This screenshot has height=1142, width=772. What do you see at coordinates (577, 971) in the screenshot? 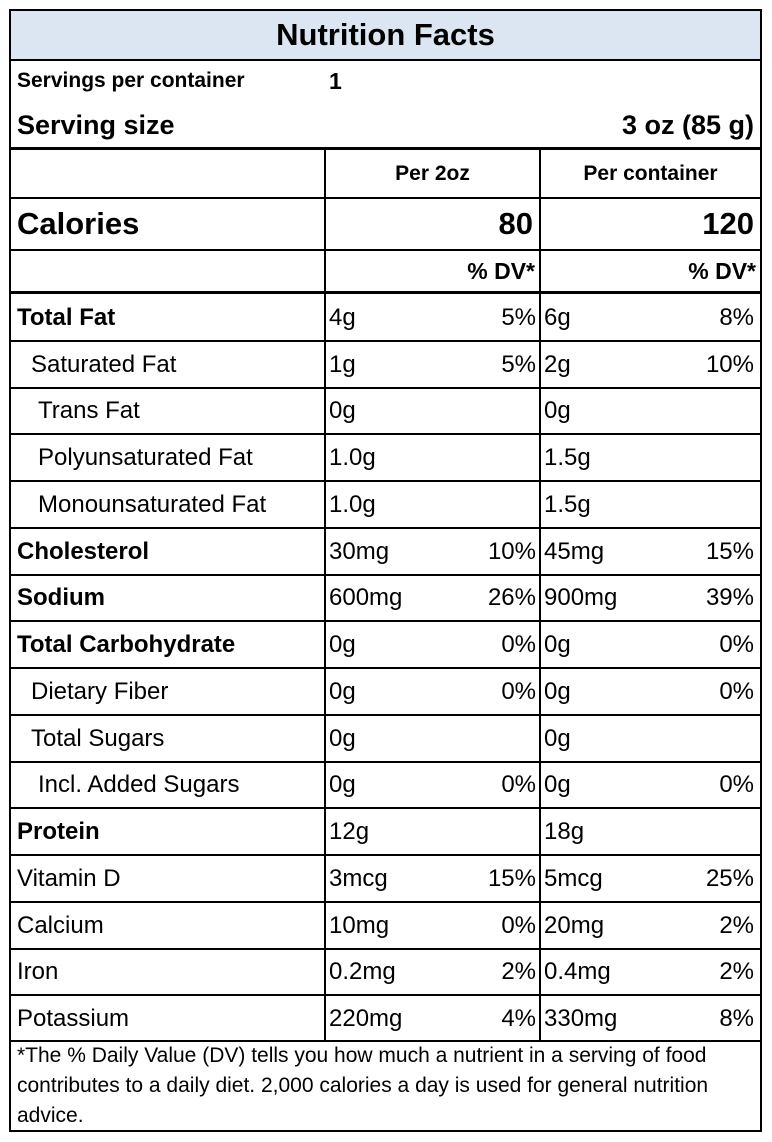
I see `amount-per-container: 0.4mg` at bounding box center [577, 971].